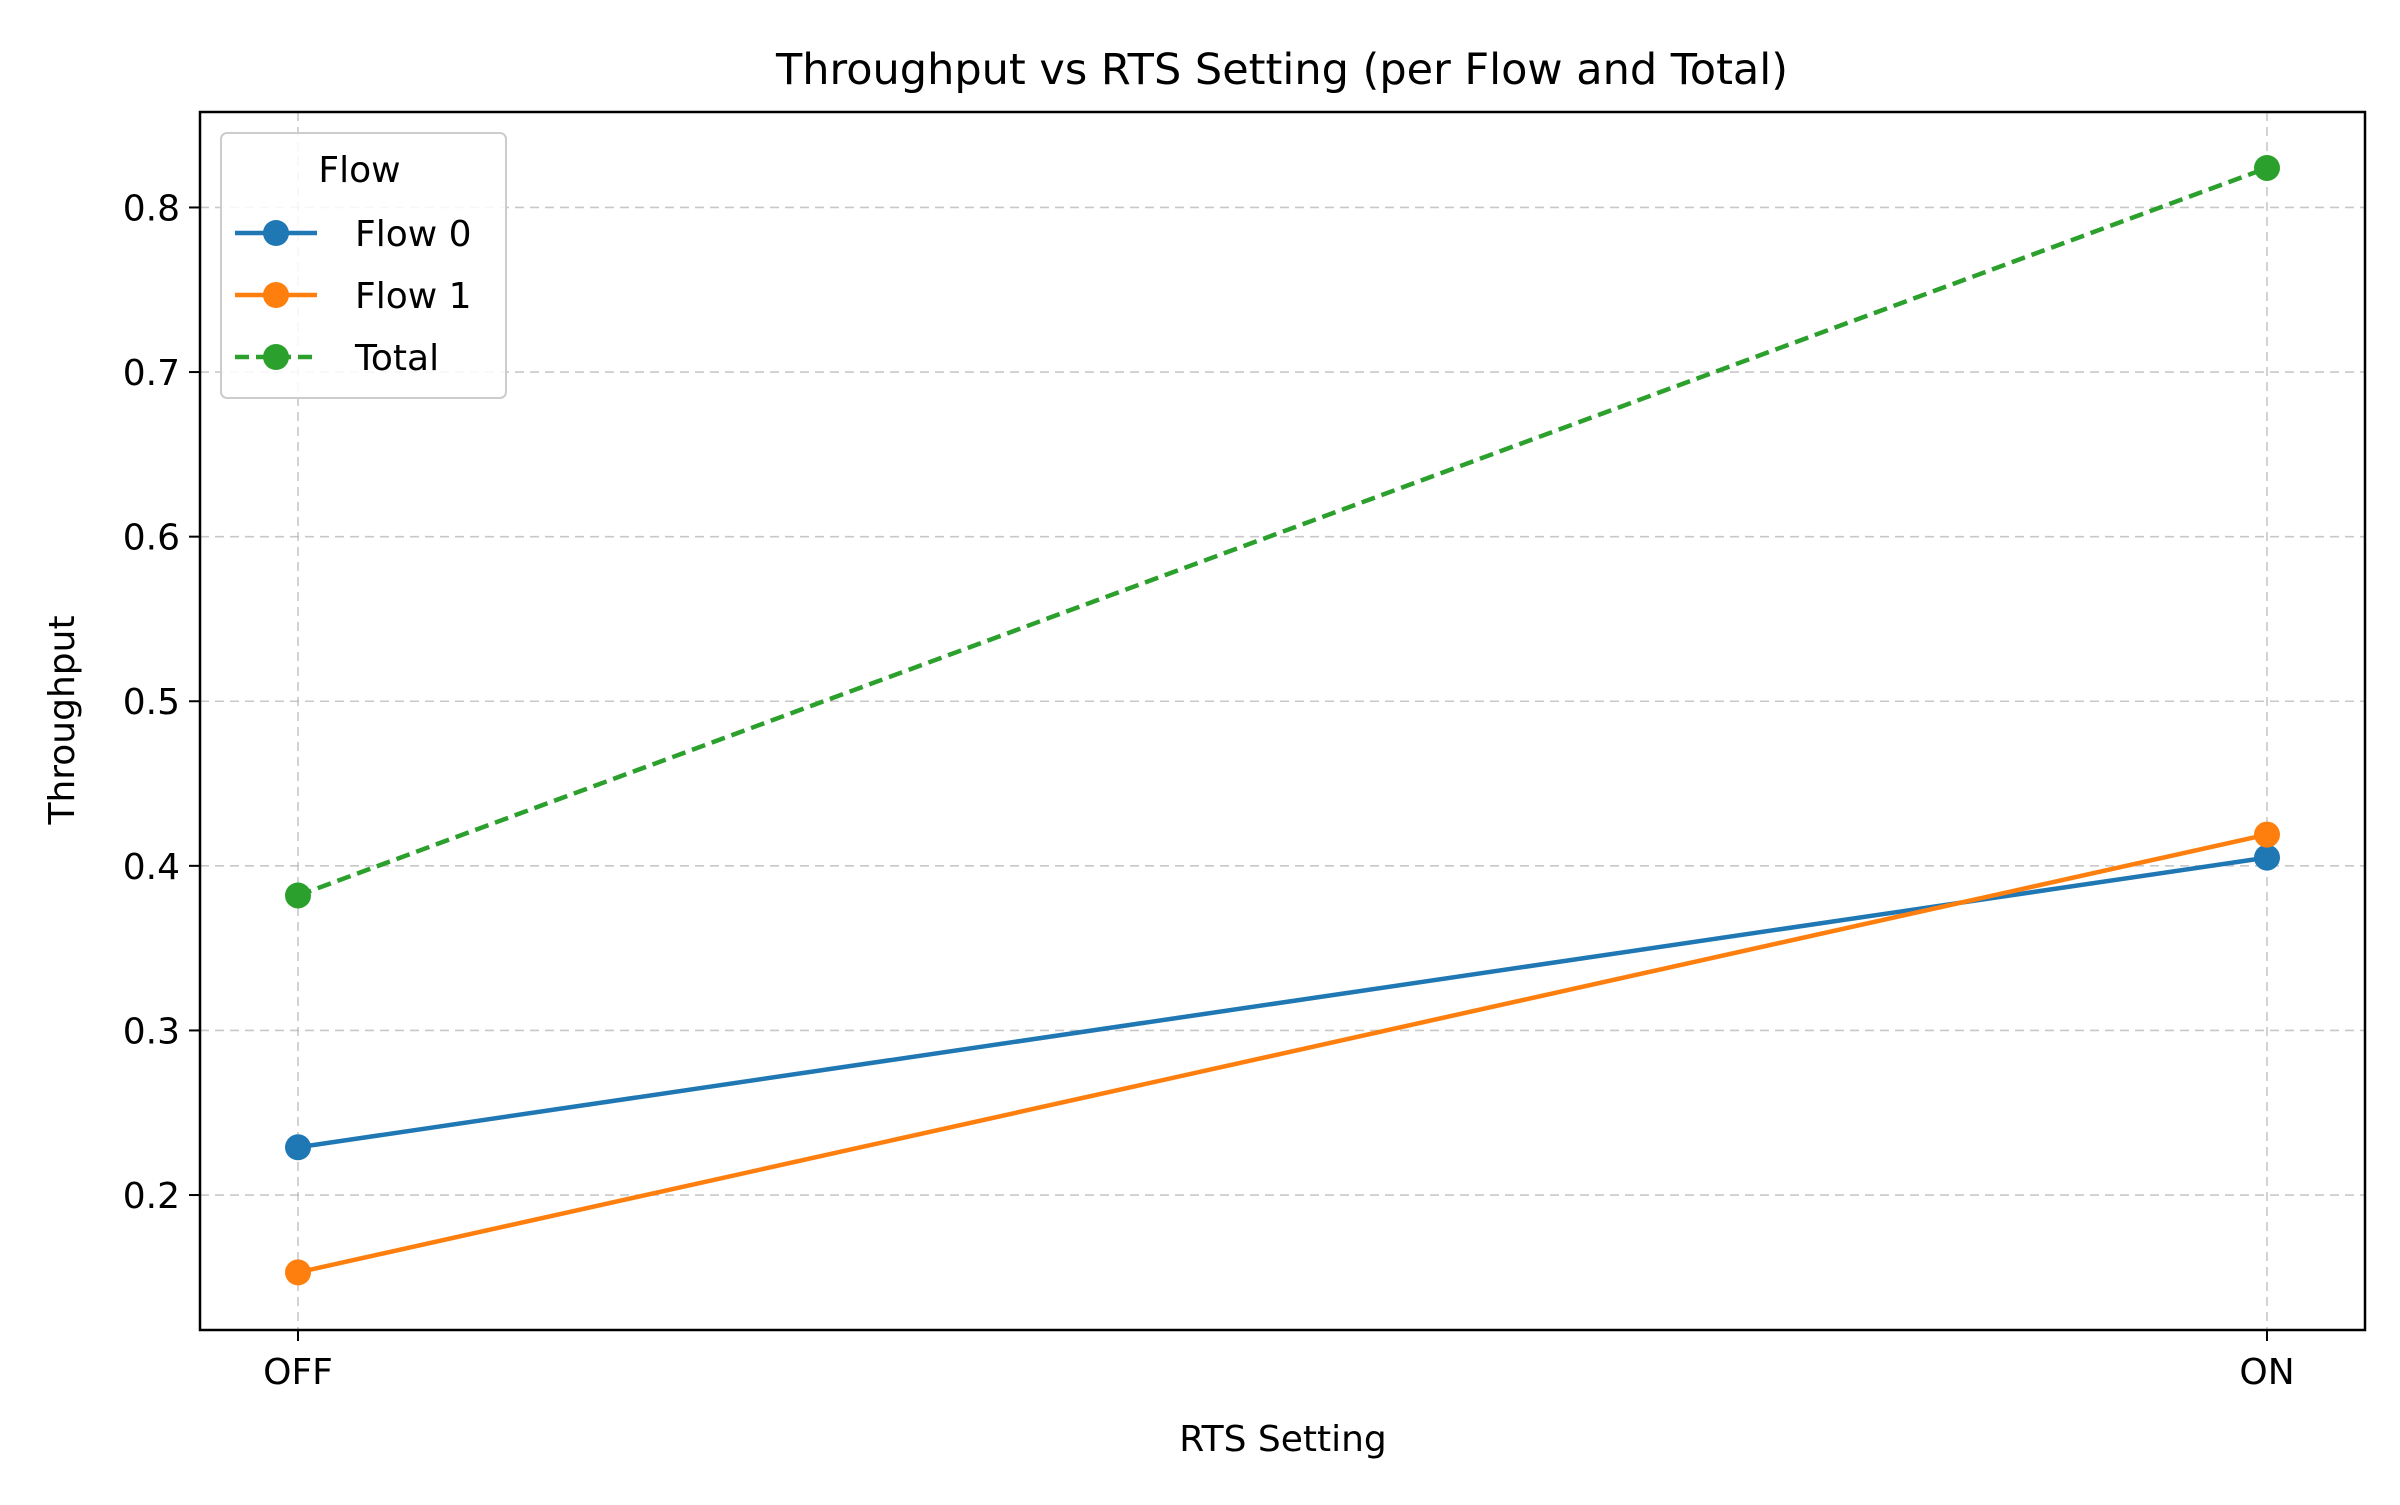 The image size is (2400, 1505). I want to click on legend-box, so click(363, 265).